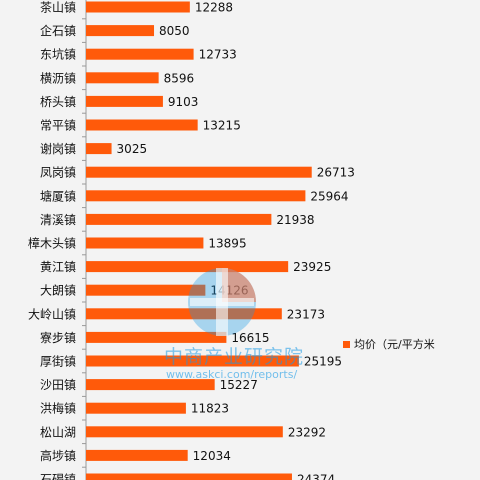  I want to click on category-label: 大岭山镇, so click(52, 314).